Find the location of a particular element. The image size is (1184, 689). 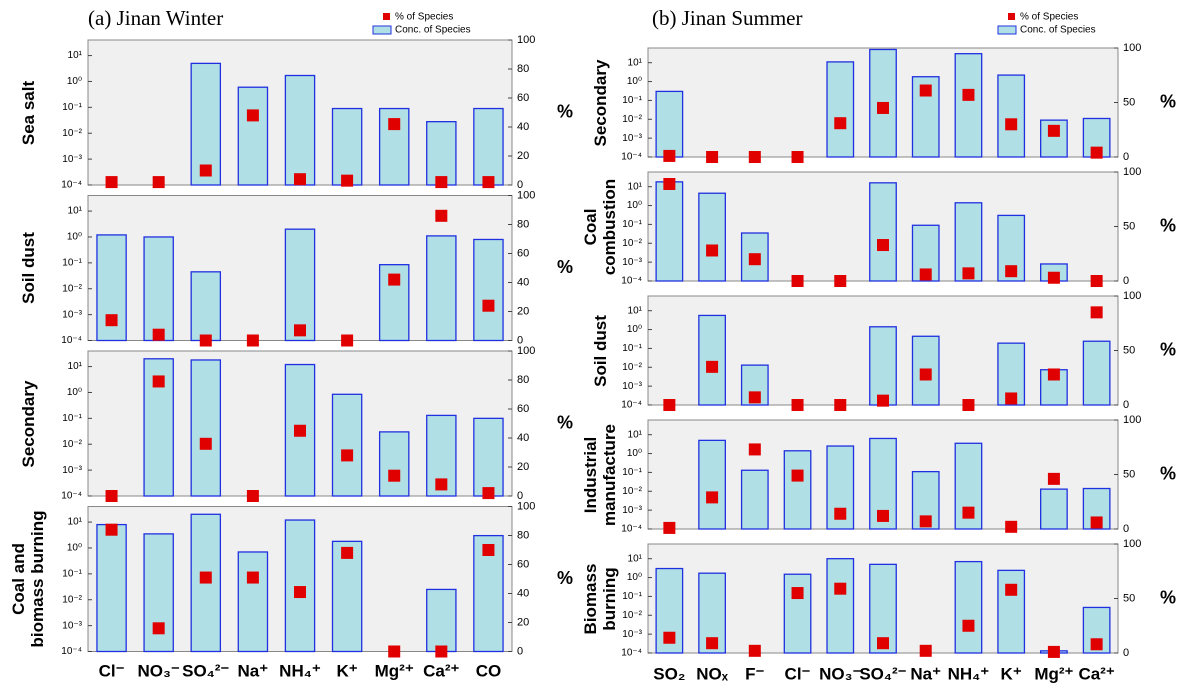

x-tick-label: CO is located at coordinates (489, 670).